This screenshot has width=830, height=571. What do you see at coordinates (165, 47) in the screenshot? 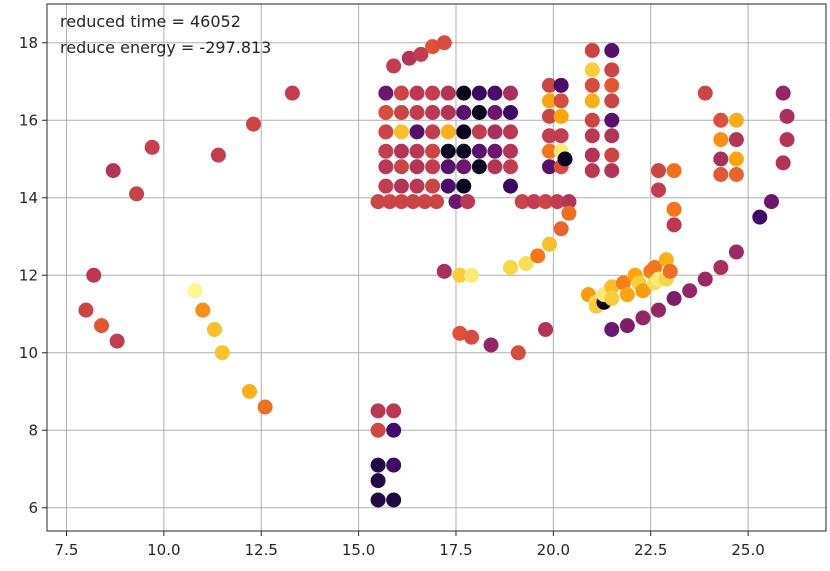
I see `annotation-reduce-energy: reduce energy = -297.813` at bounding box center [165, 47].